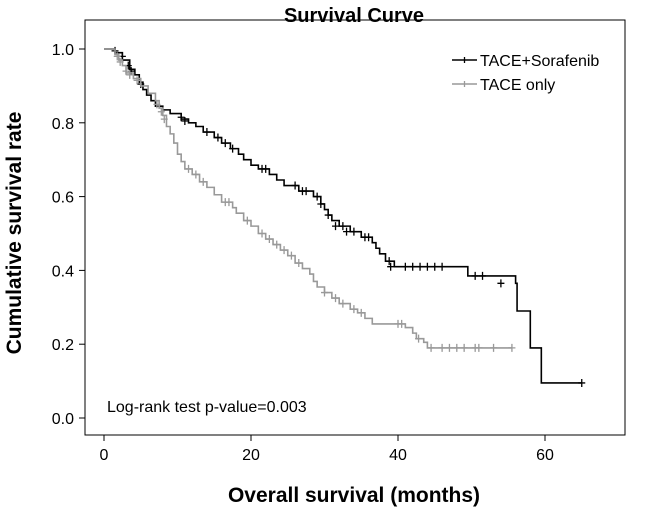 Image resolution: width=650 pixels, height=511 pixels. What do you see at coordinates (63, 345) in the screenshot?
I see `y-tick-label: 0.2` at bounding box center [63, 345].